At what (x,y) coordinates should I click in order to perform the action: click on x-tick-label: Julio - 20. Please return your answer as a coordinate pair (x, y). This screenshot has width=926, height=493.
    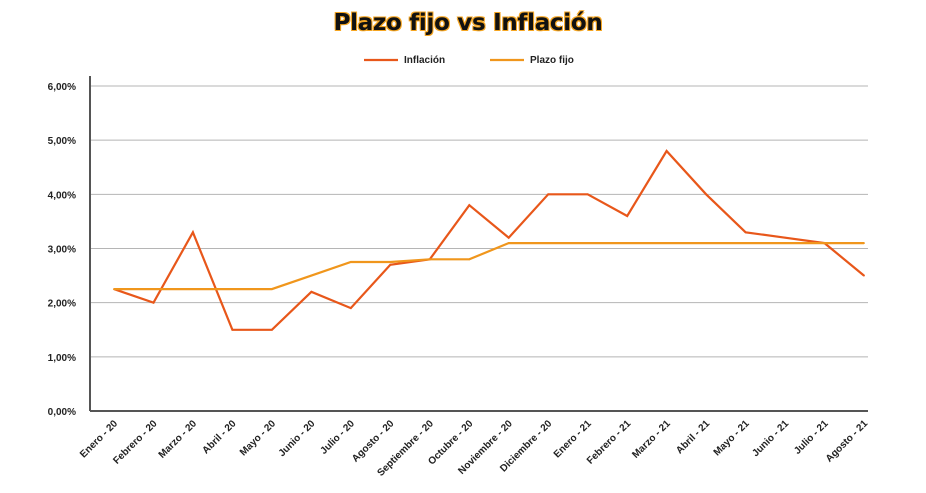
    Looking at the image, I should click on (338, 437).